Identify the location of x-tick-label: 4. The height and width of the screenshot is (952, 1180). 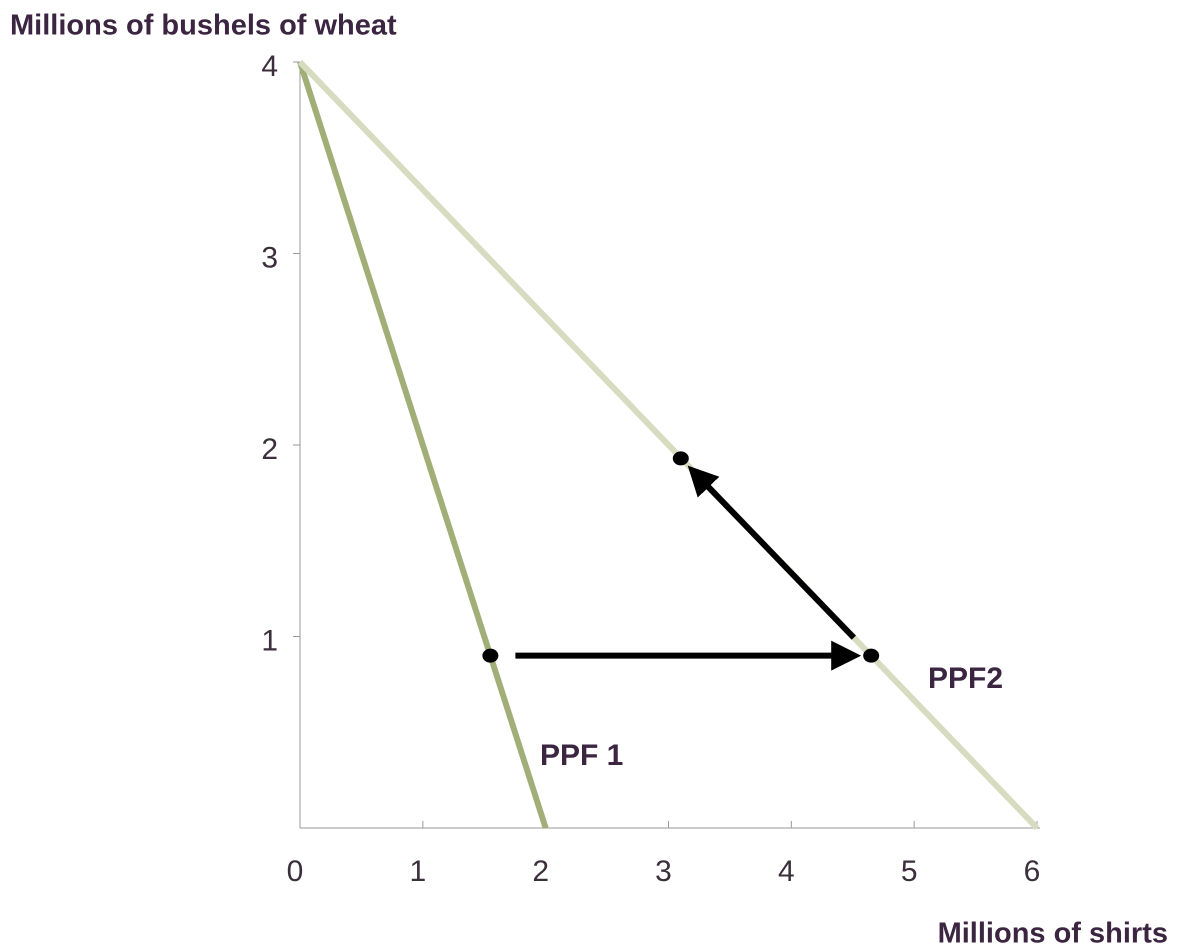
(786, 871).